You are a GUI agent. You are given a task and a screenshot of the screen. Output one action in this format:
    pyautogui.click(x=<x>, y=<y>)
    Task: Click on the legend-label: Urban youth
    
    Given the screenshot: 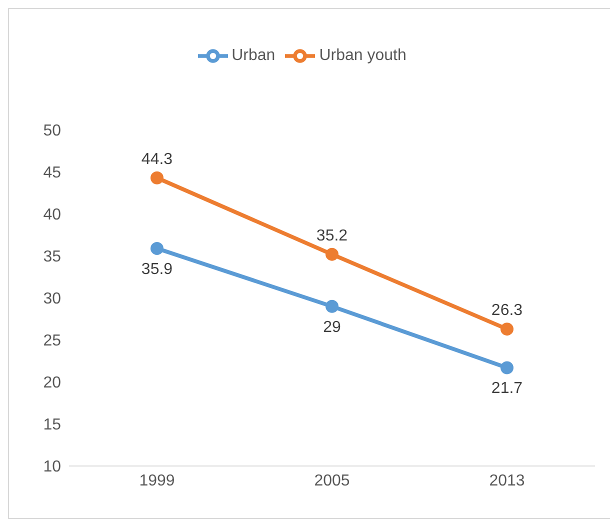 What is the action you would take?
    pyautogui.click(x=362, y=55)
    